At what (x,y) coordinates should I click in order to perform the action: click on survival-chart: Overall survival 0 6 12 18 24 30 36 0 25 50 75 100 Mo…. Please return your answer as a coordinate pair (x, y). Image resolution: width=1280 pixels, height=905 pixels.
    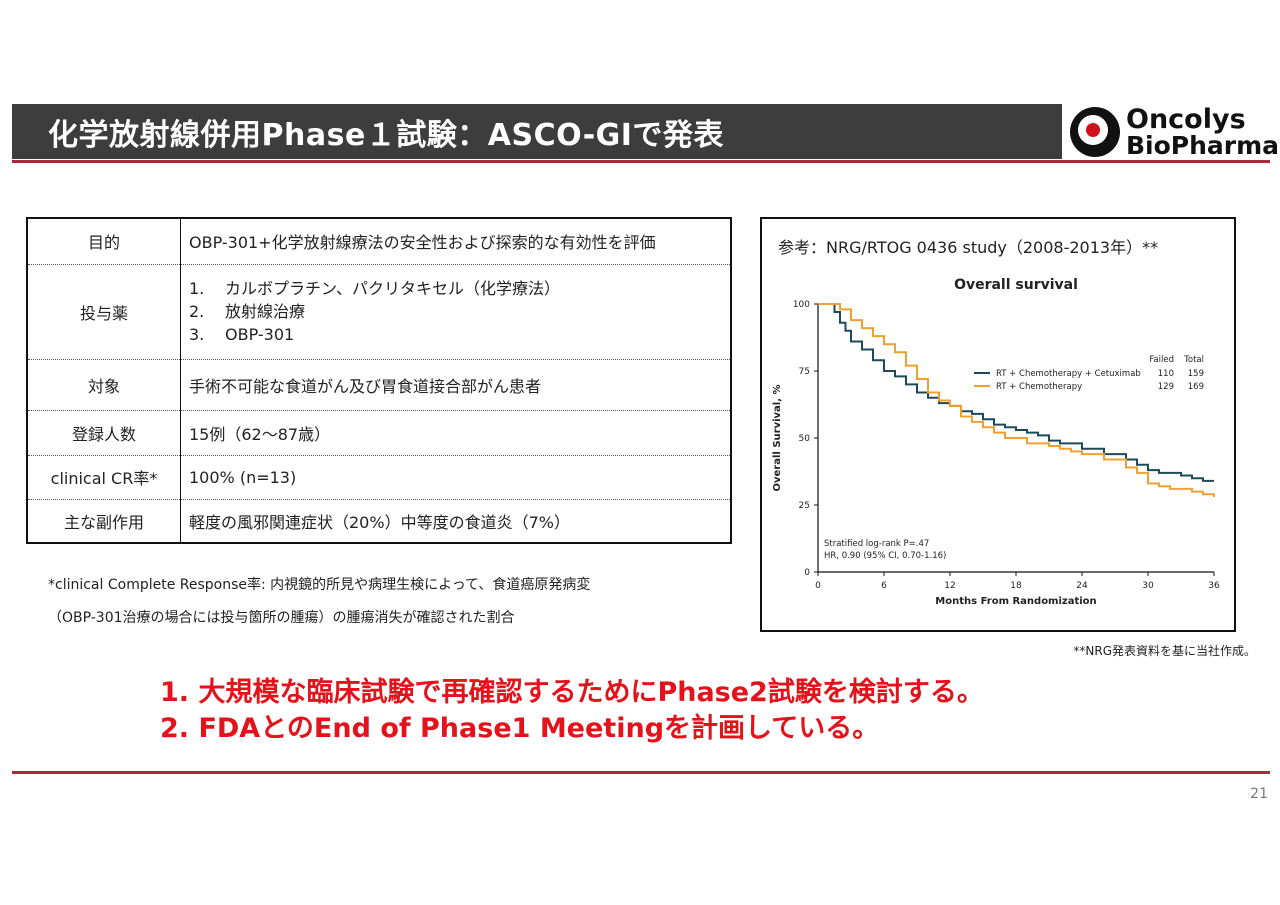
    Looking at the image, I should click on (996, 442).